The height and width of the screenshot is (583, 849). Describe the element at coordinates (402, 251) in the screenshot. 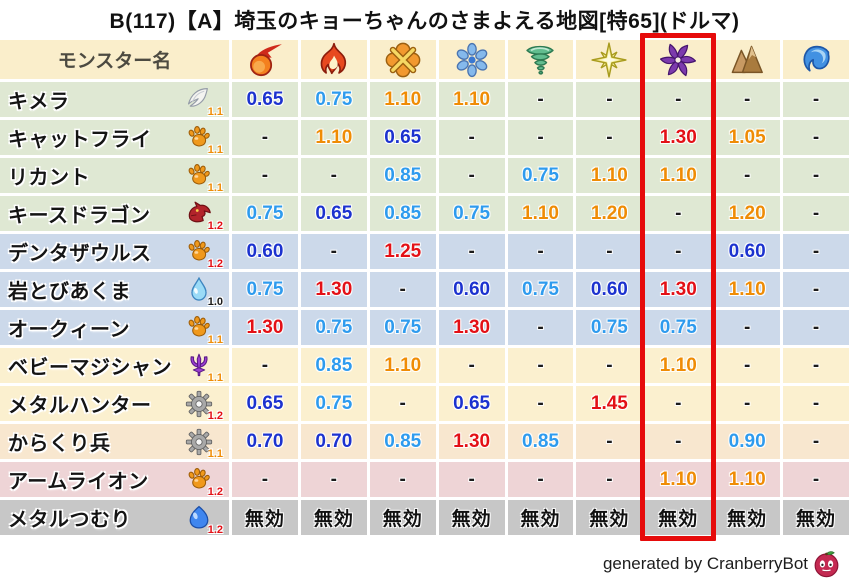

I see `resistance-value-cell: 1.25` at that location.